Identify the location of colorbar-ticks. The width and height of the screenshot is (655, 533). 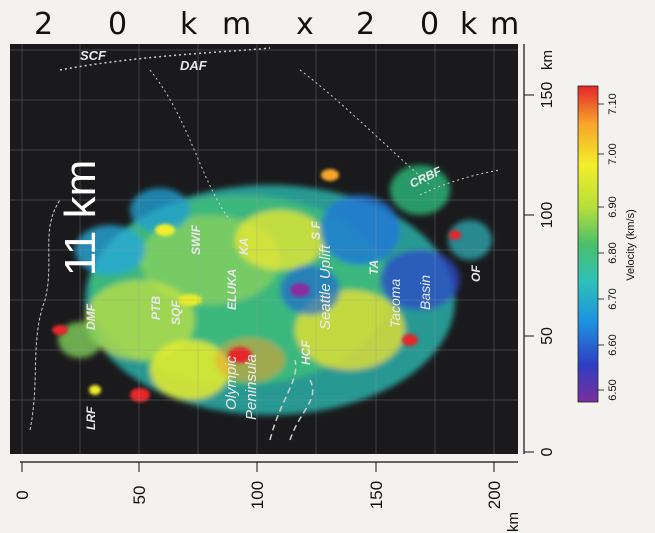
(601, 247).